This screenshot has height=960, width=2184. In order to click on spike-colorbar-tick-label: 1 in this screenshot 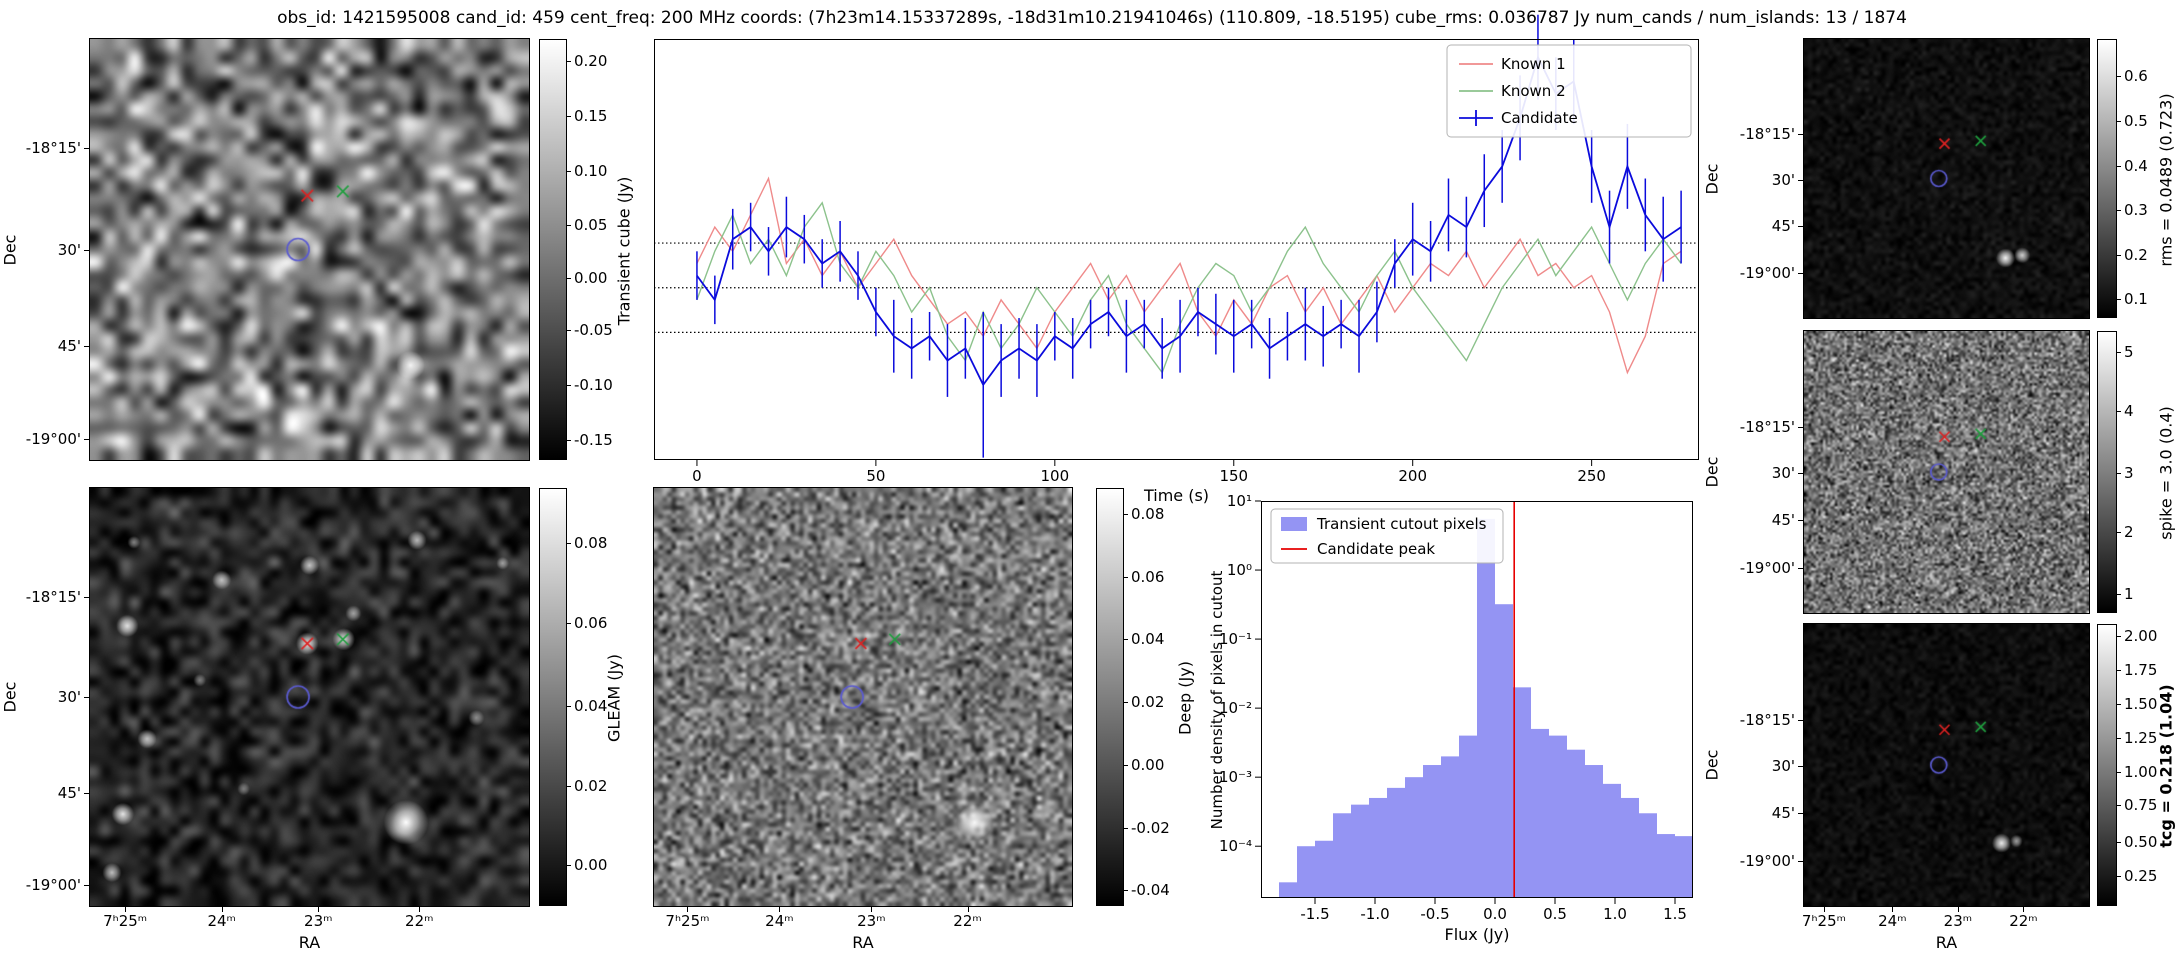, I will do `click(2129, 594)`.